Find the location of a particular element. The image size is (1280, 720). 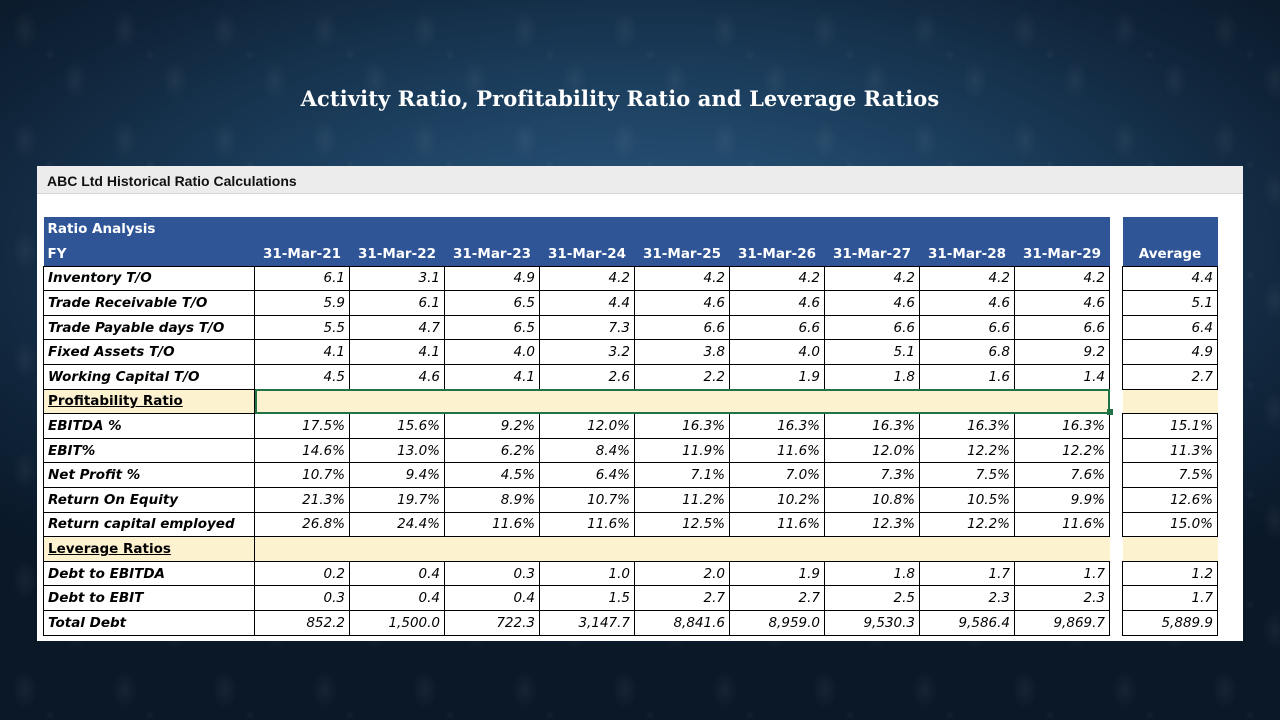

header-year: 31-Mar-28 is located at coordinates (967, 254).